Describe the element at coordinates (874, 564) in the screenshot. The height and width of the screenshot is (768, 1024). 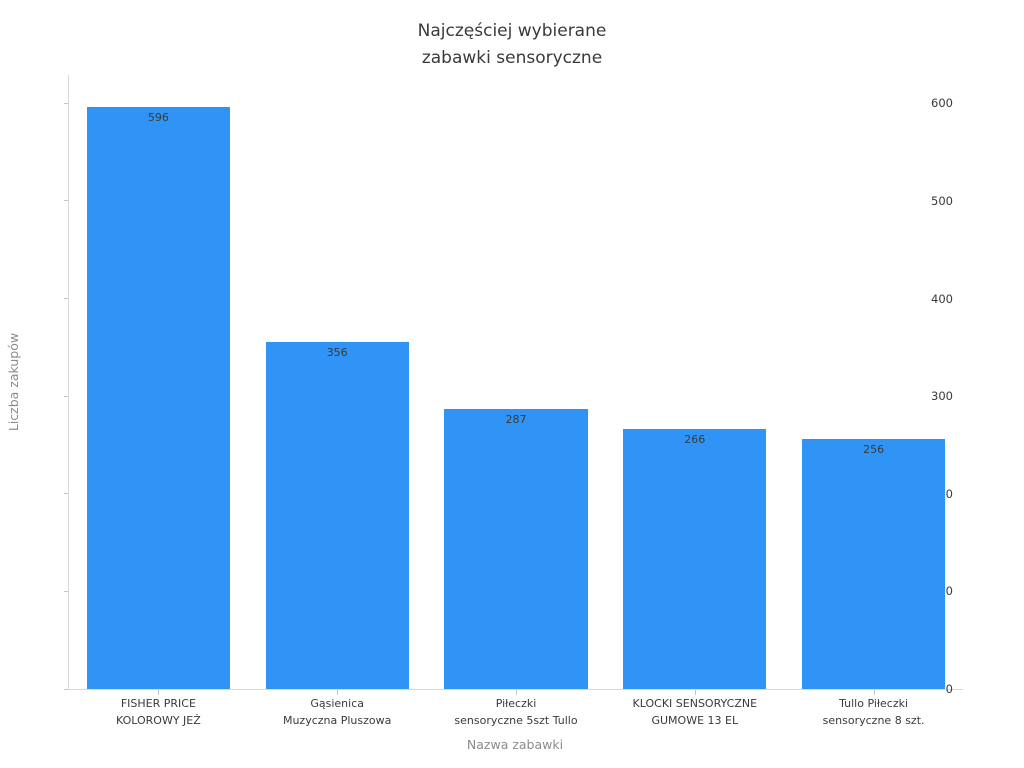
I see `bar: 256` at that location.